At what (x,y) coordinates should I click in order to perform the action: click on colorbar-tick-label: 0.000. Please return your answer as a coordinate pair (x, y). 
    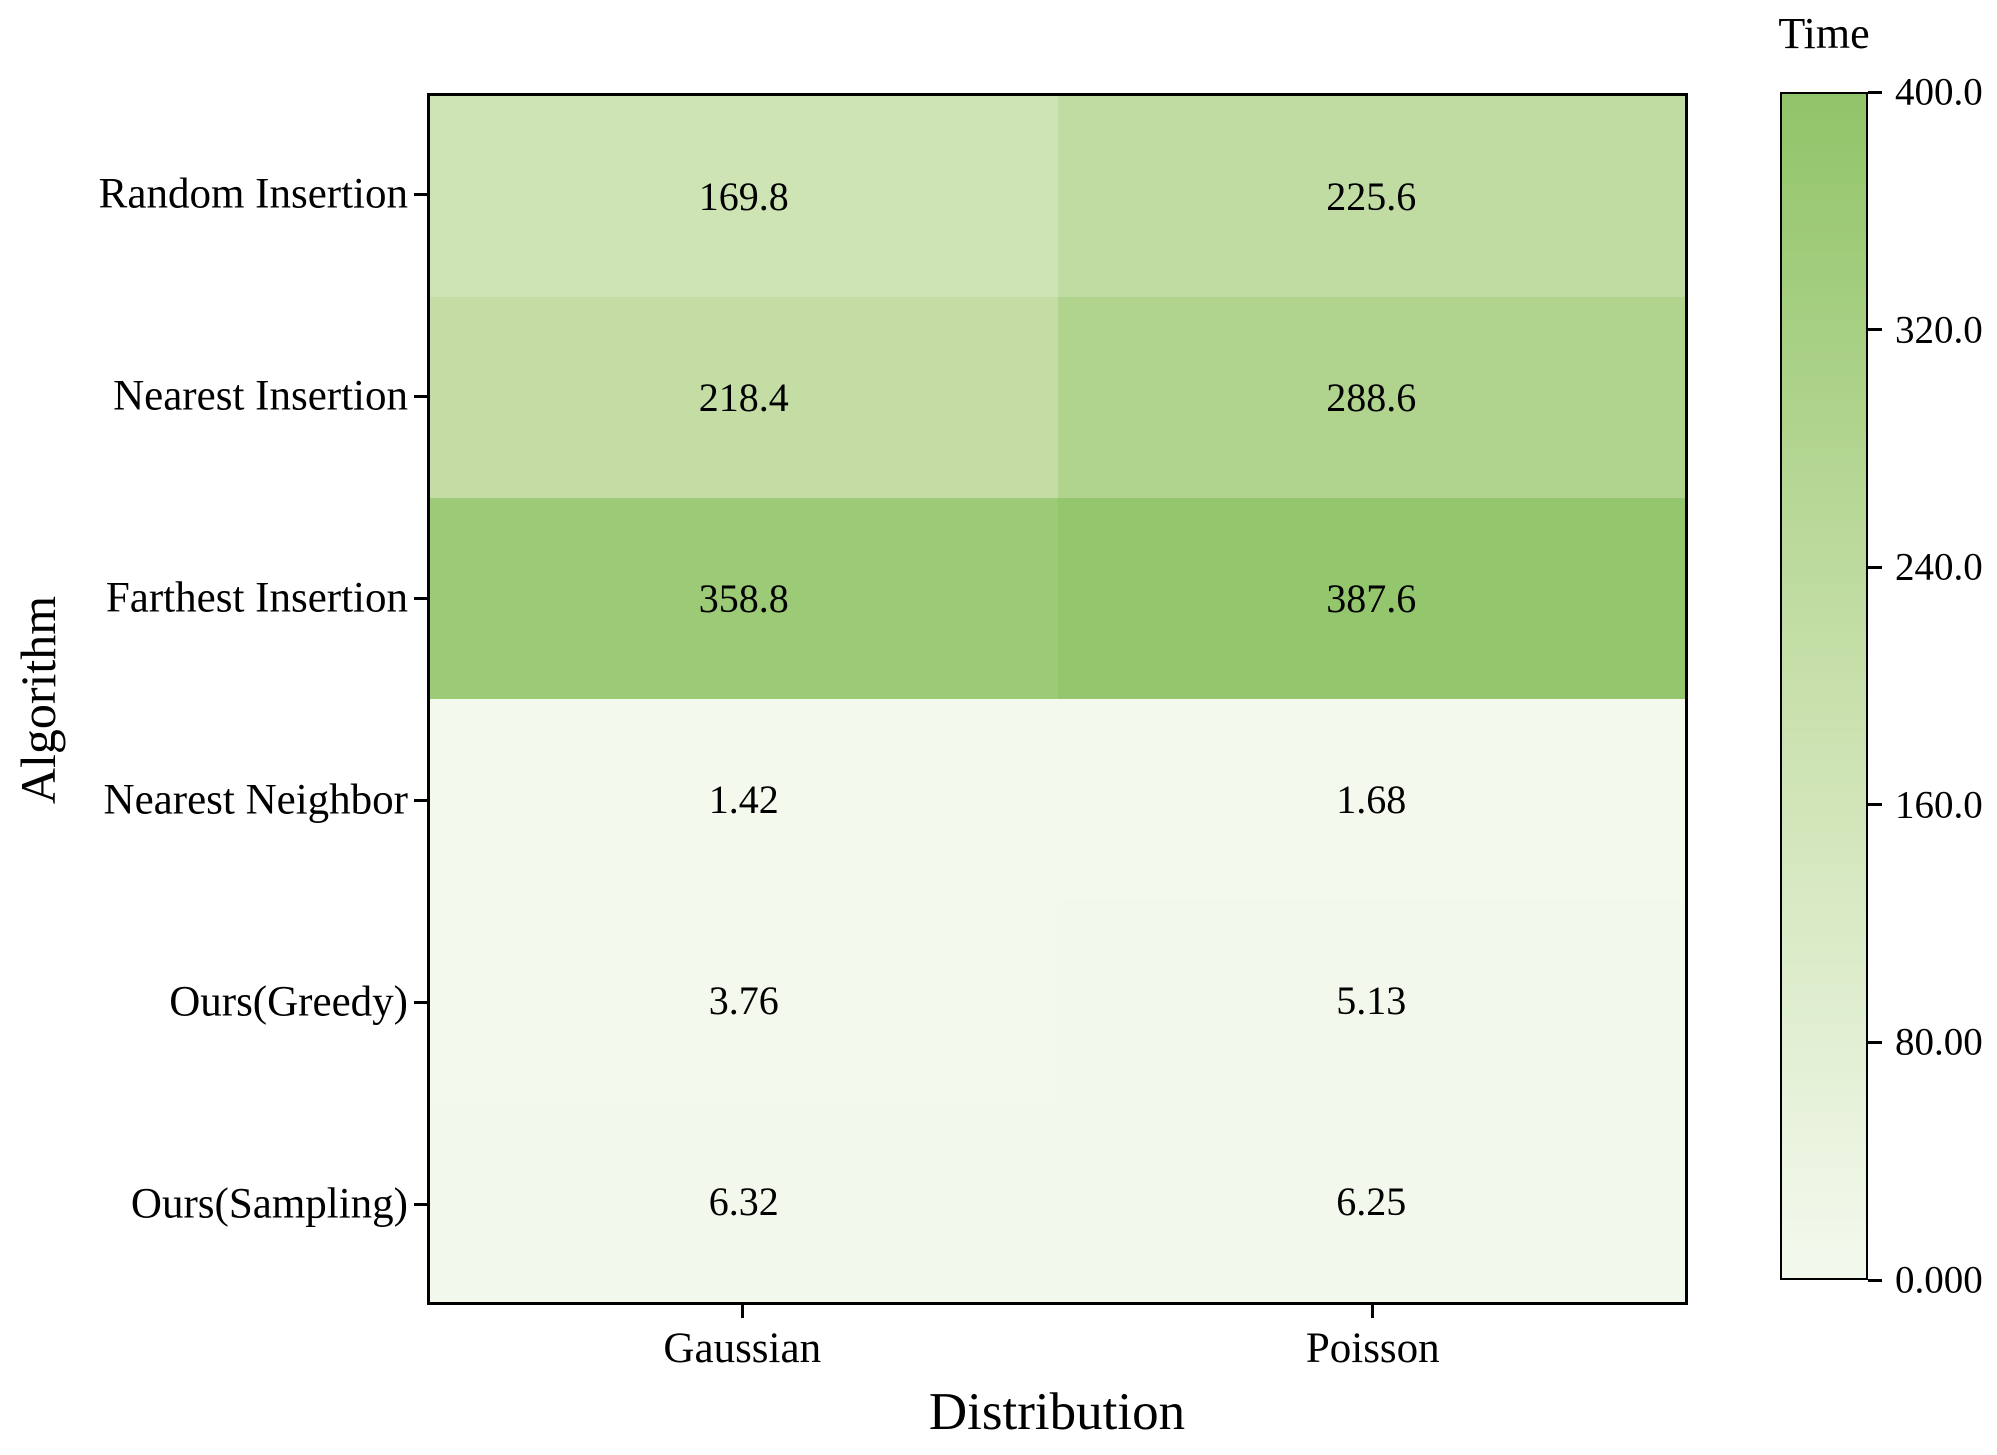
    Looking at the image, I should click on (1939, 1280).